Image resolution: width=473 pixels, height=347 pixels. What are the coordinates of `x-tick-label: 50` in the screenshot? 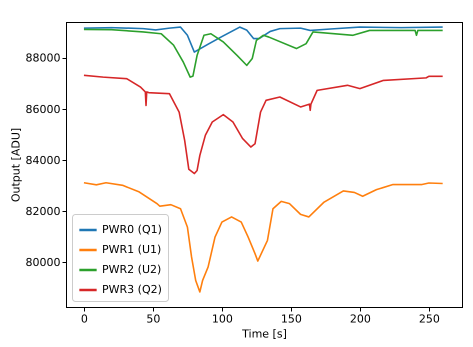 It's located at (153, 319).